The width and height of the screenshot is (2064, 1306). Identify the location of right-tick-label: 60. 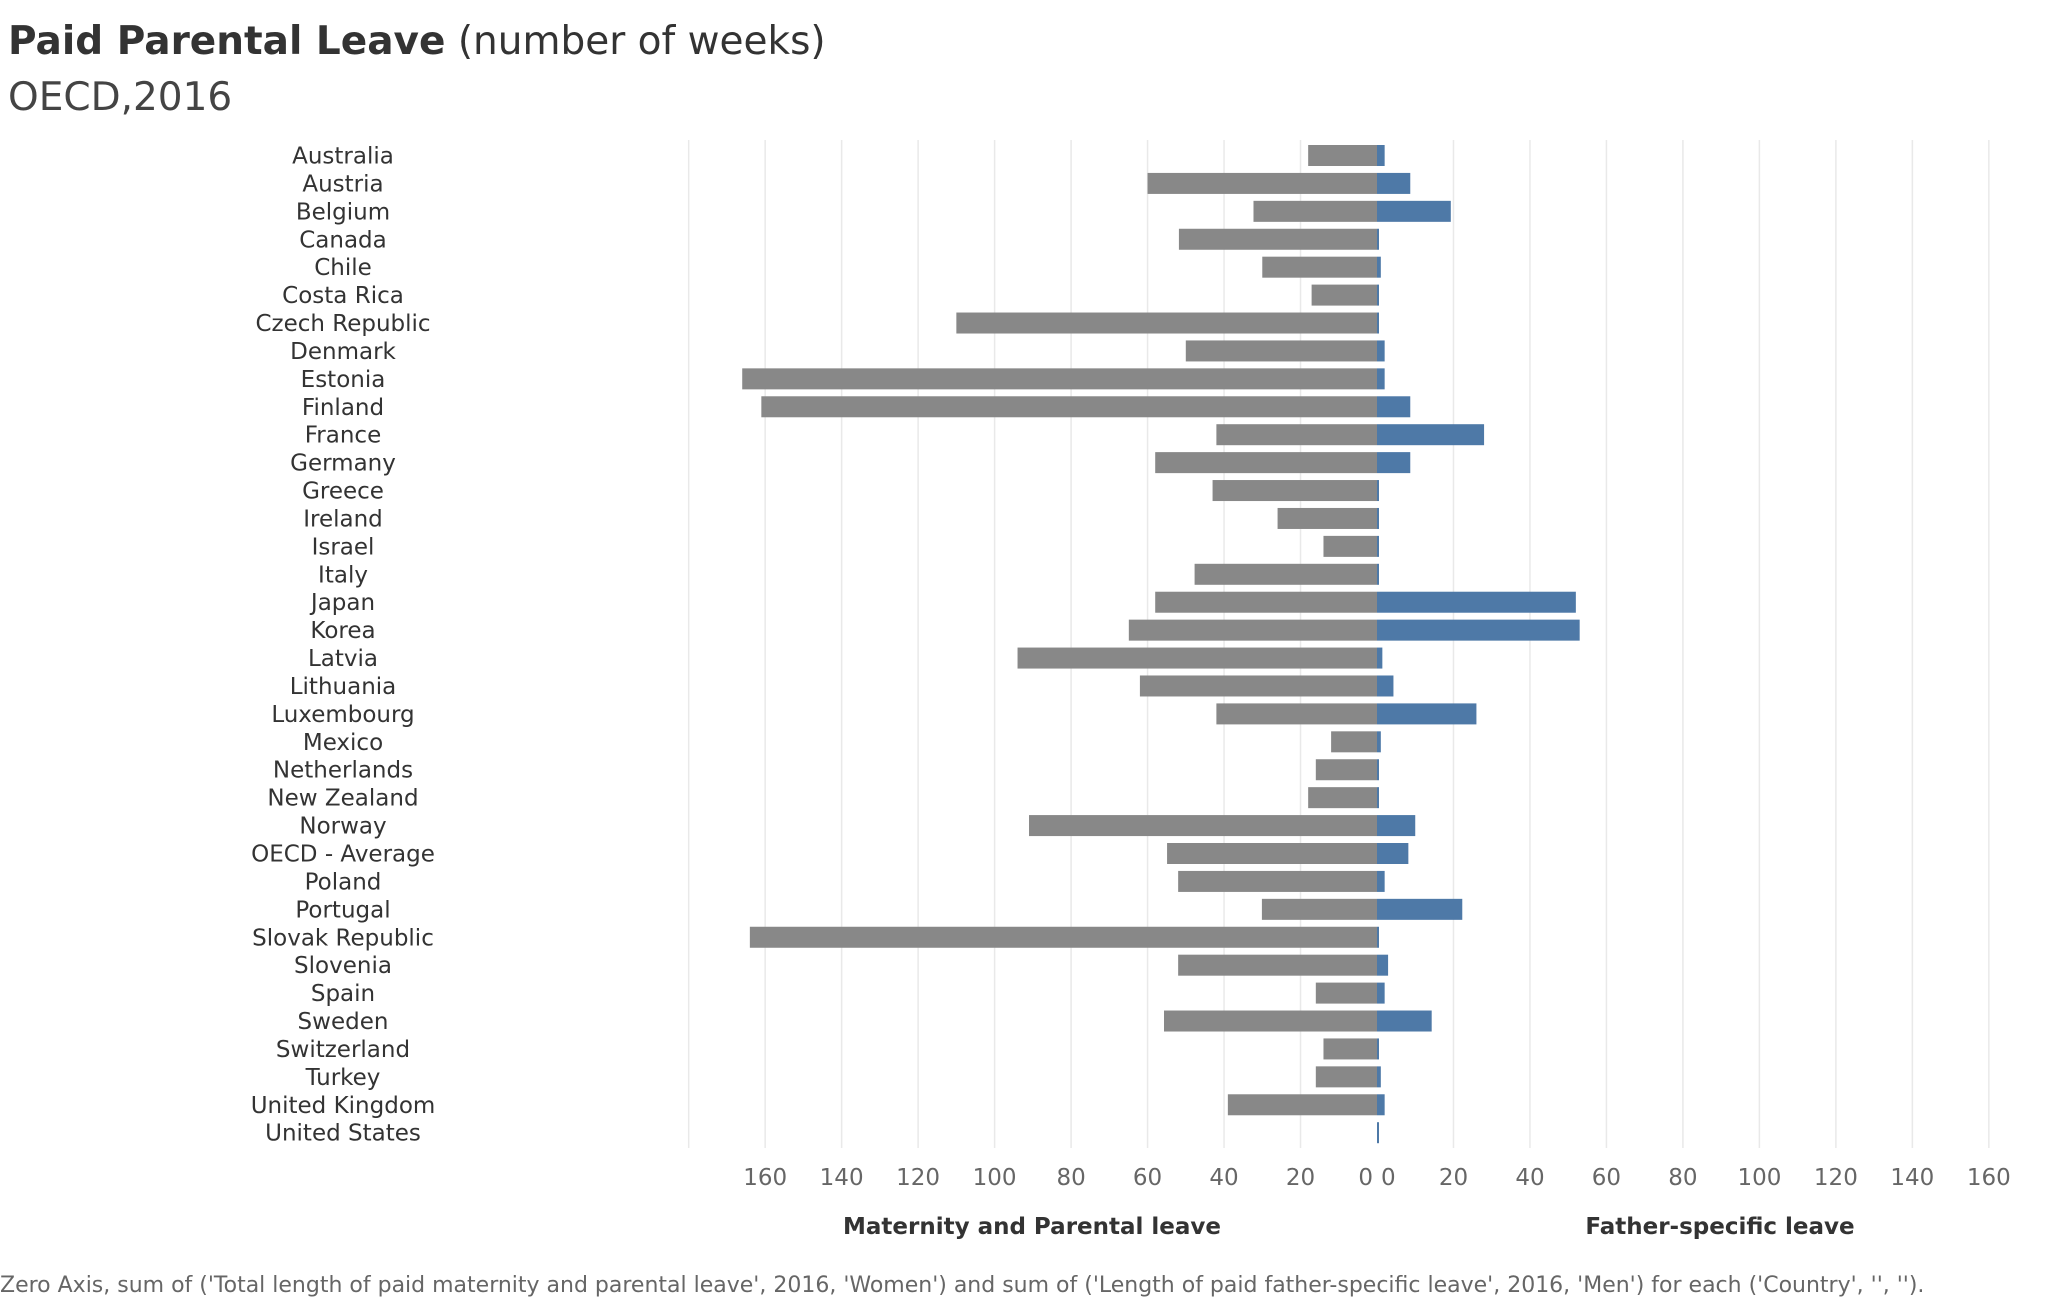
(1606, 1178).